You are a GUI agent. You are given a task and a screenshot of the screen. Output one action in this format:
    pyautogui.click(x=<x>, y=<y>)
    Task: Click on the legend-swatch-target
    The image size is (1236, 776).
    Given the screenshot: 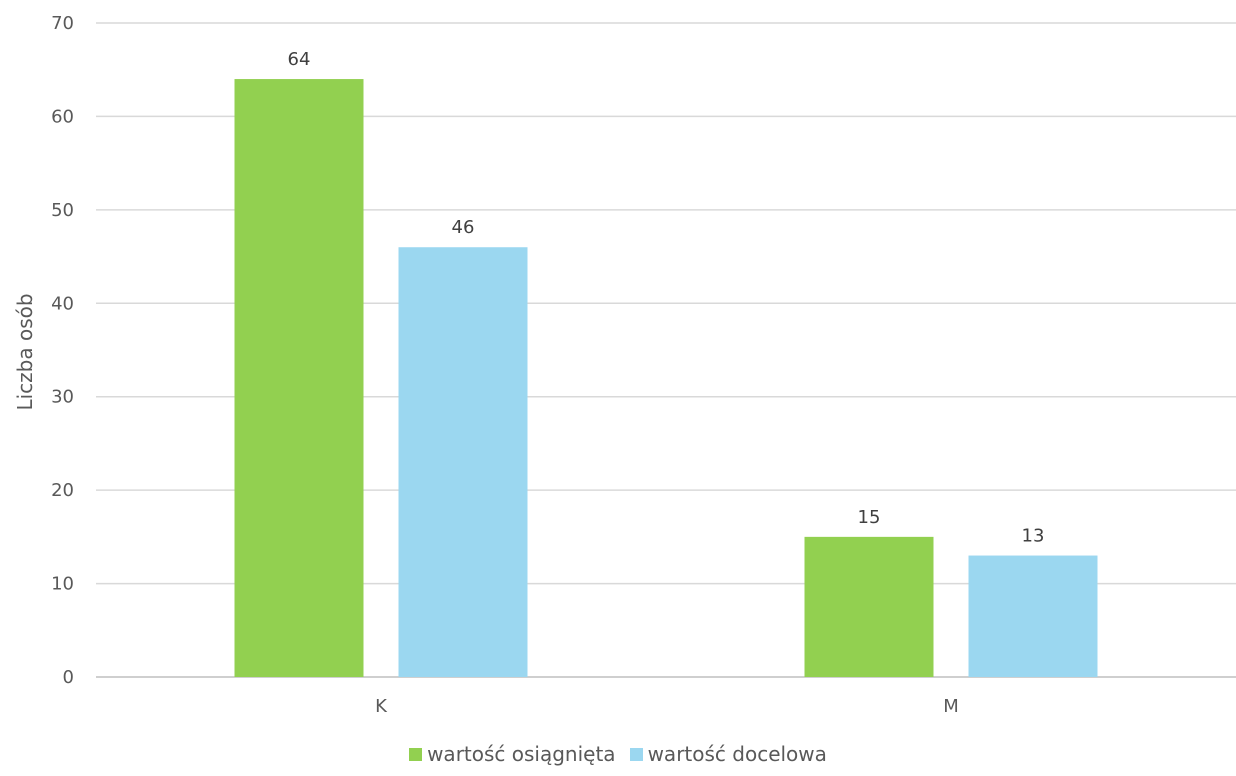 What is the action you would take?
    pyautogui.click(x=636, y=754)
    